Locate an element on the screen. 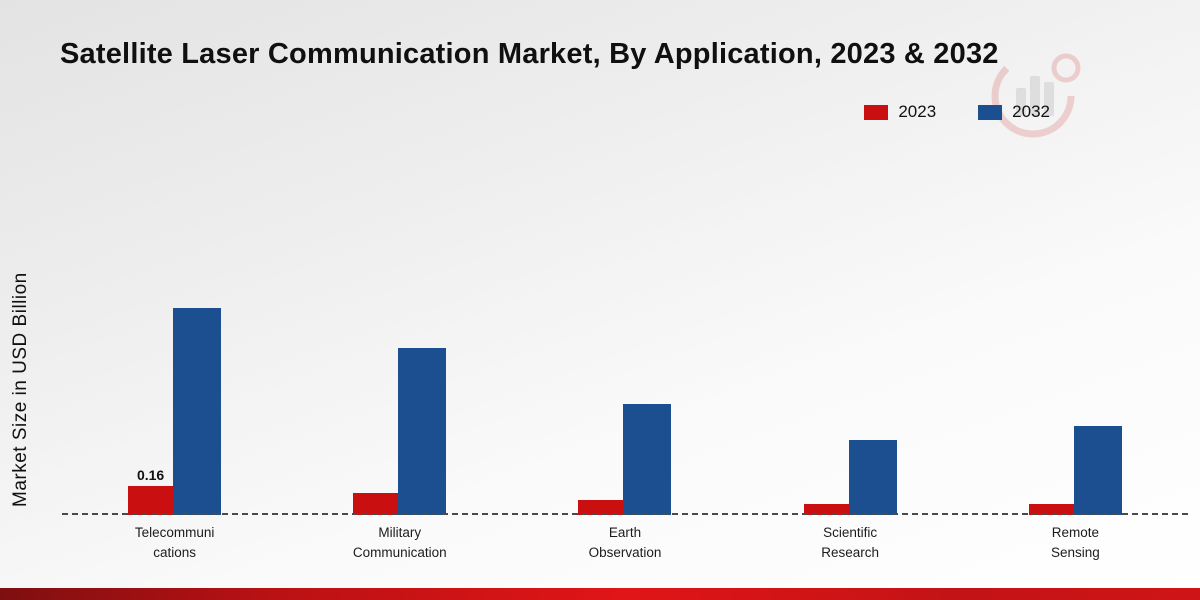 The width and height of the screenshot is (1200, 600). legend-label-2032: 2032 is located at coordinates (1031, 111).